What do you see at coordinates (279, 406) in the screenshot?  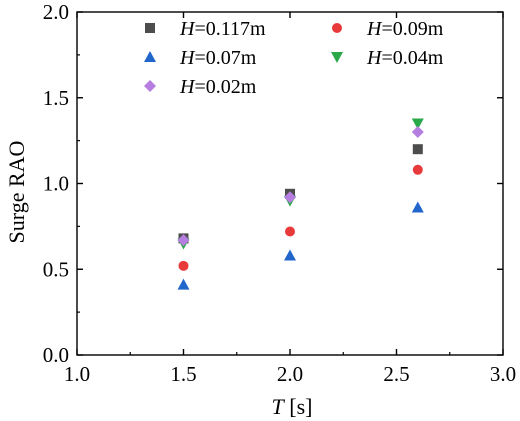 I see `x-axis-variable: T` at bounding box center [279, 406].